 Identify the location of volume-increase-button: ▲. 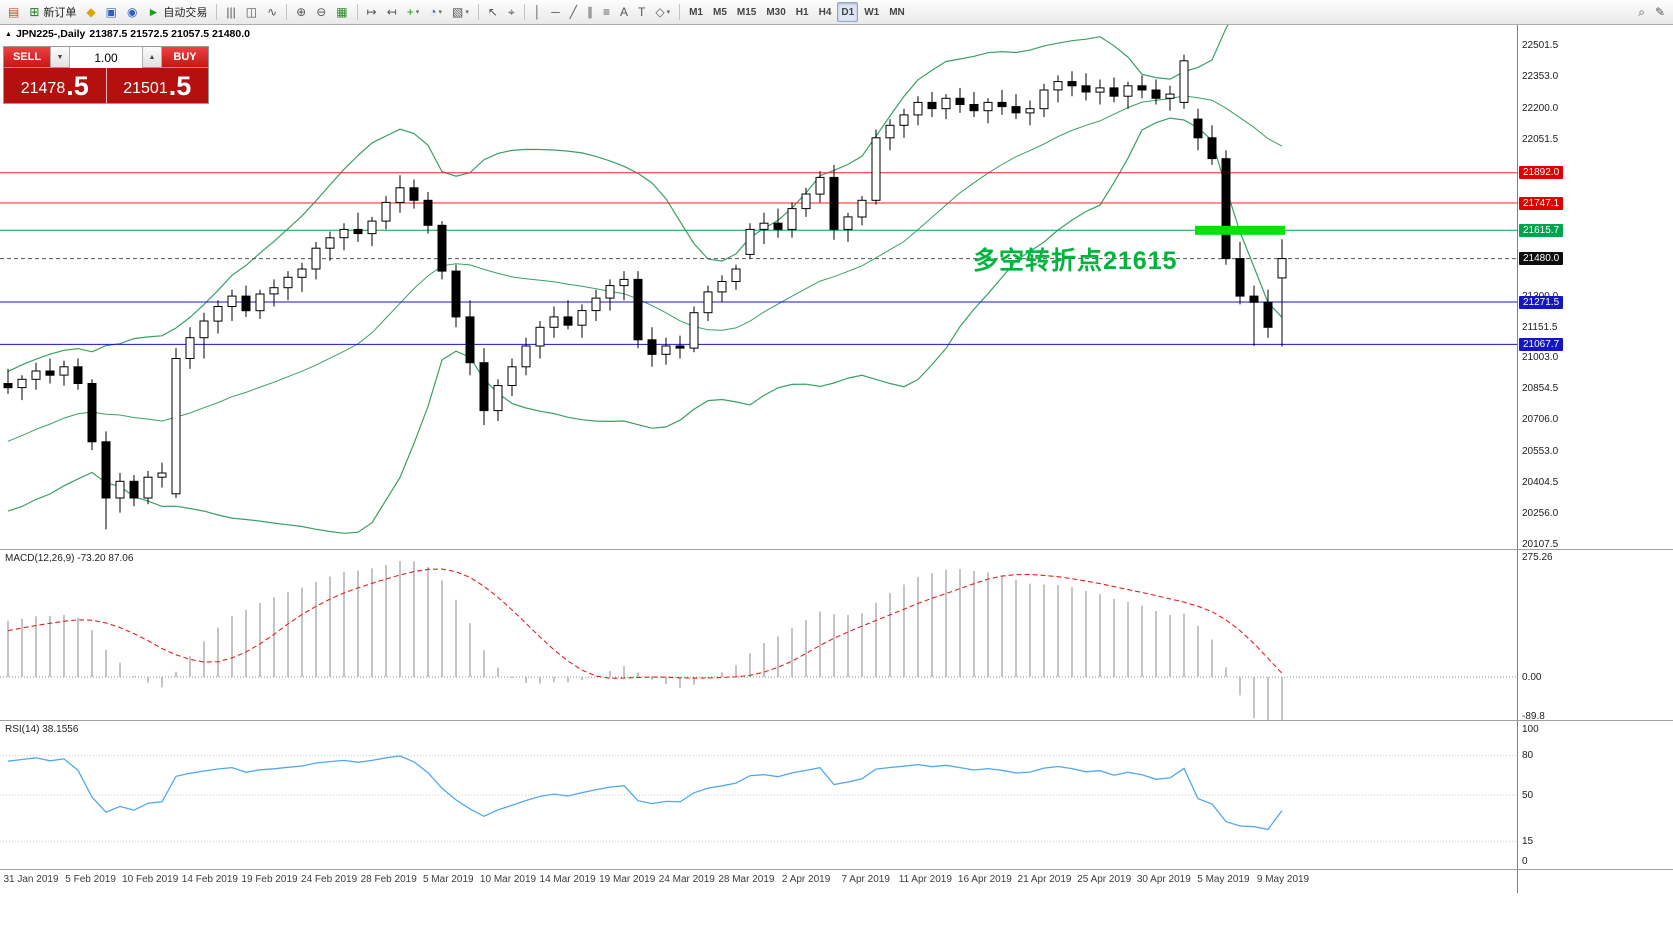
(152, 57).